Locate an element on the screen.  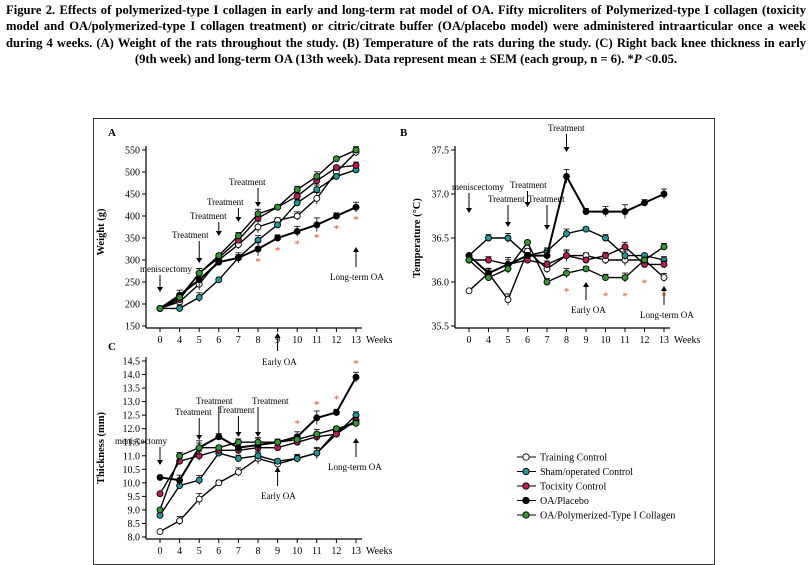
x-tick-label: 11 is located at coordinates (317, 551).